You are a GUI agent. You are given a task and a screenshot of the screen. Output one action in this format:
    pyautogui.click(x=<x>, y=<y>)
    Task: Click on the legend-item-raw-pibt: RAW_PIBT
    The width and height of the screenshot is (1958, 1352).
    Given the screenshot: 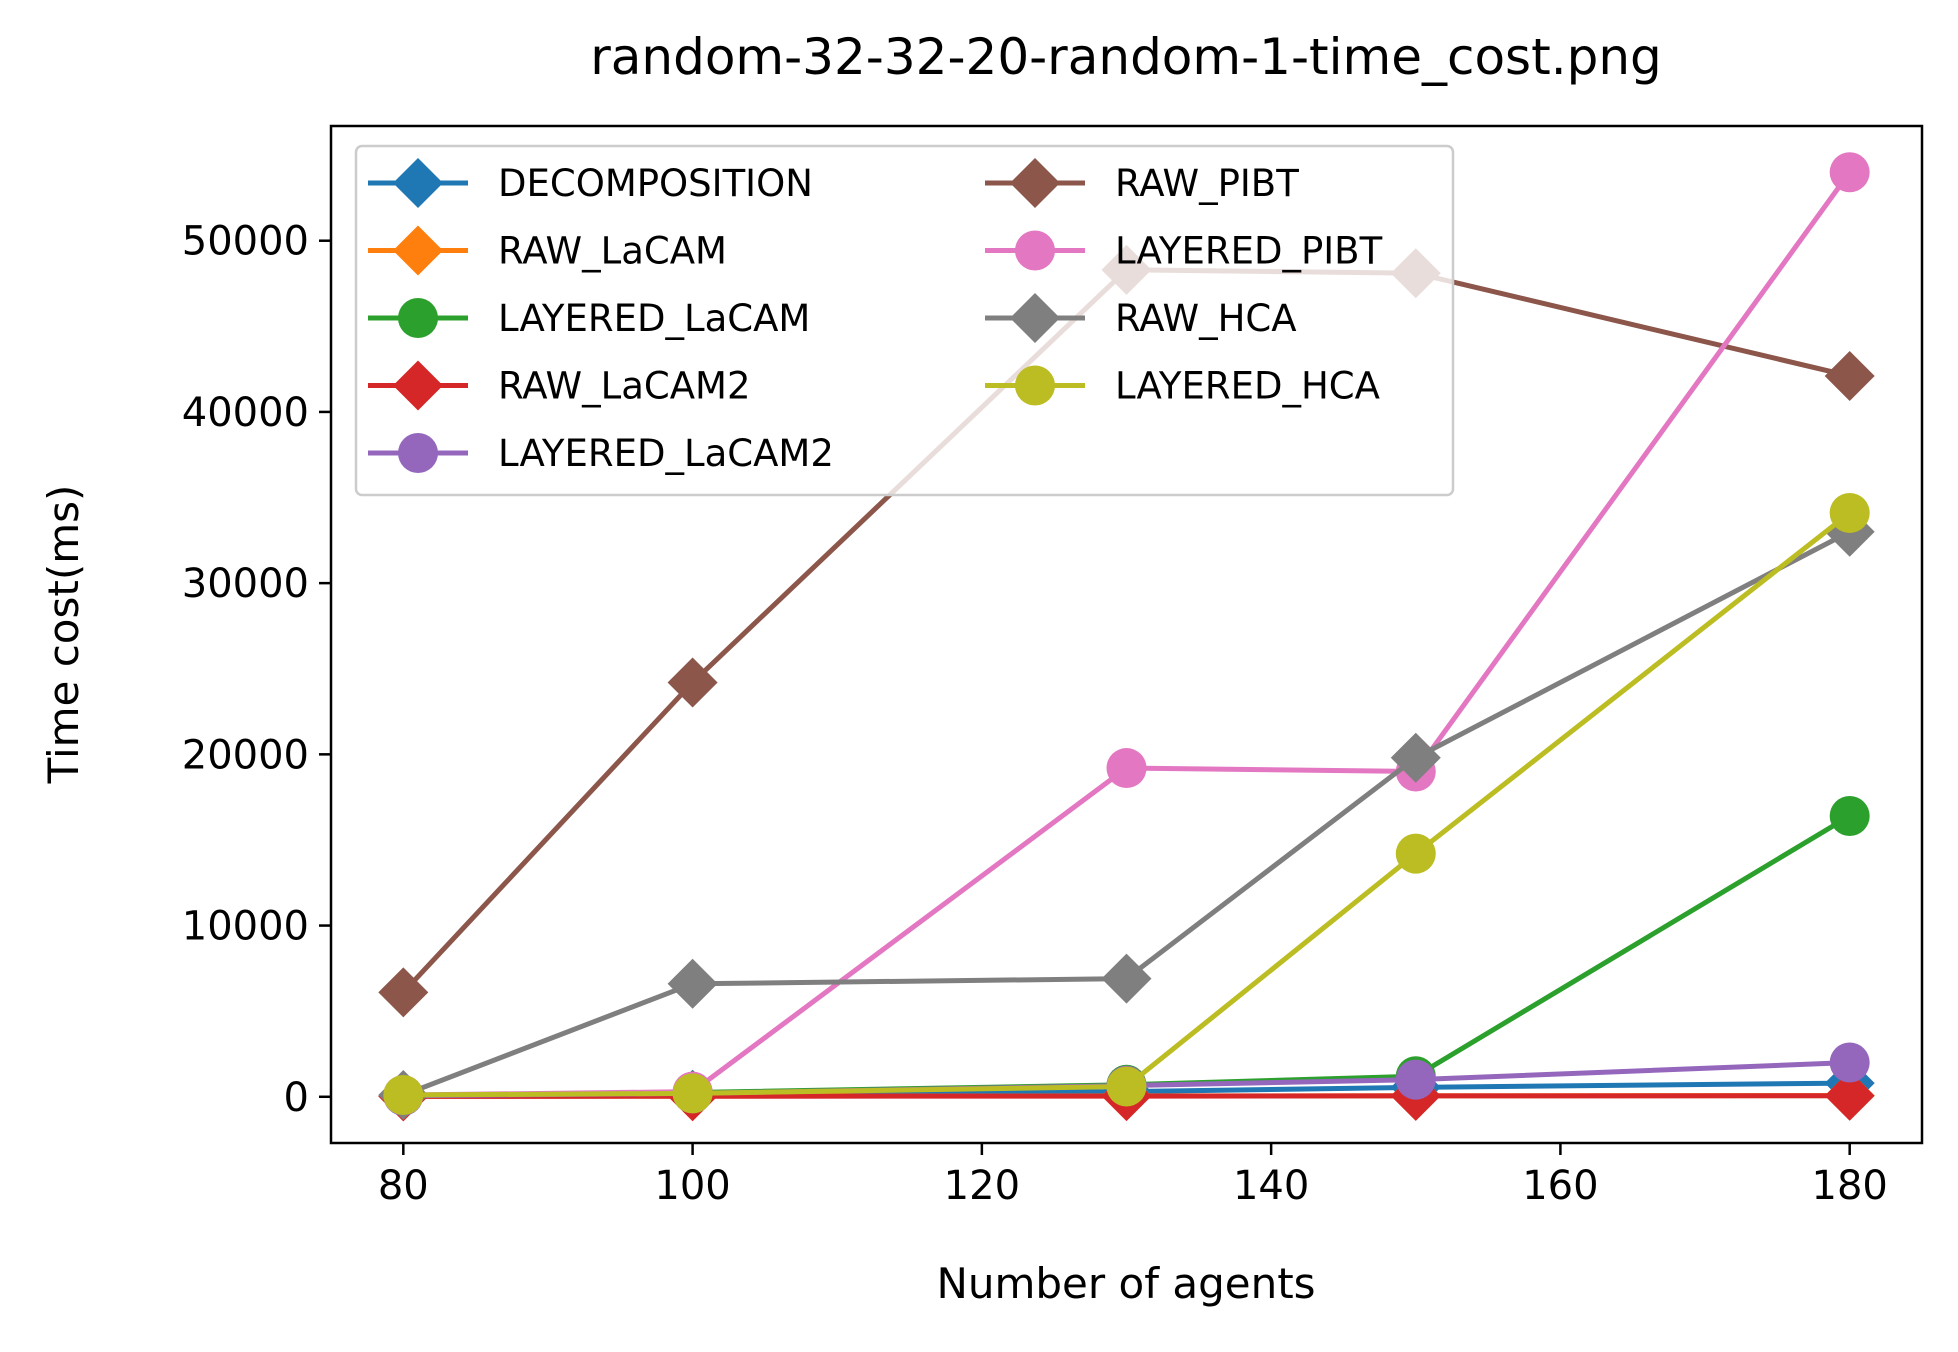 What is the action you would take?
    pyautogui.click(x=1142, y=183)
    